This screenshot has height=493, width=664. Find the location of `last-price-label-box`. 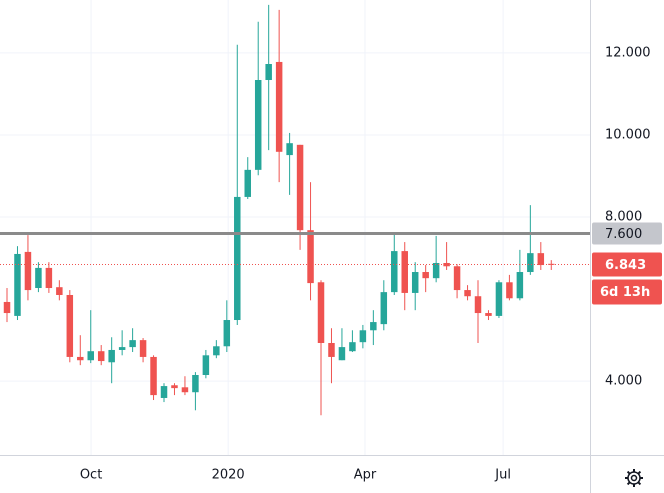

last-price-label-box is located at coordinates (627, 264).